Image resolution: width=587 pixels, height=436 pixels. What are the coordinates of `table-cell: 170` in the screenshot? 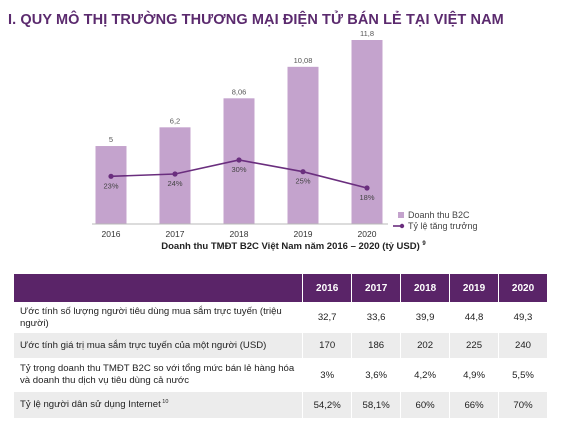 It's located at (327, 345).